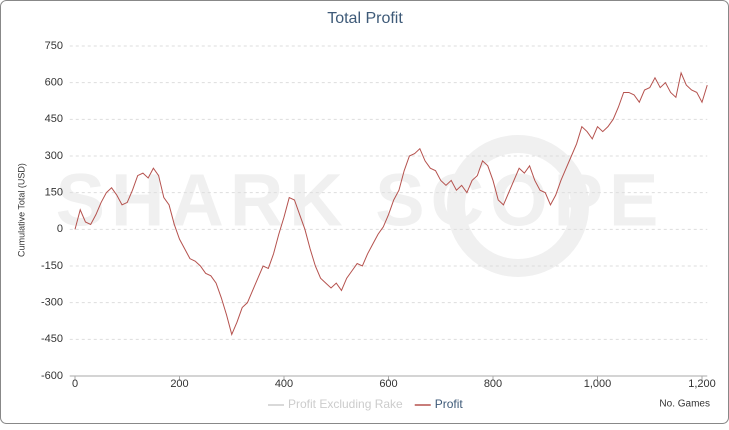 The width and height of the screenshot is (729, 430). Describe the element at coordinates (702, 384) in the screenshot. I see `x-tick-label: 1,200` at that location.